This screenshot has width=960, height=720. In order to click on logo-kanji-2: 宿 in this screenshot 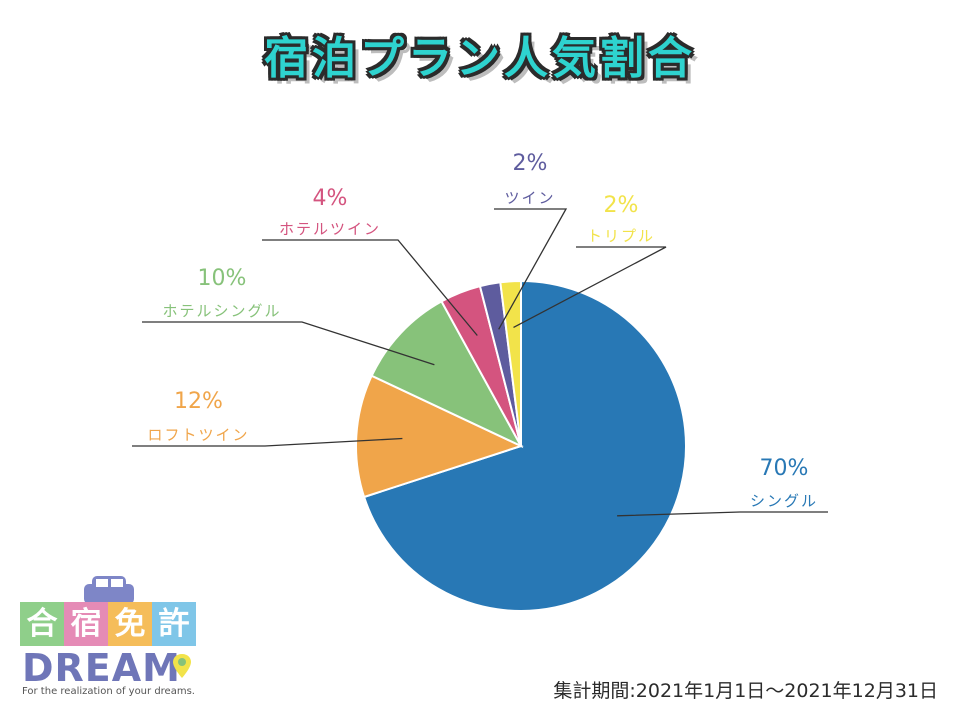, I will do `click(86, 624)`.